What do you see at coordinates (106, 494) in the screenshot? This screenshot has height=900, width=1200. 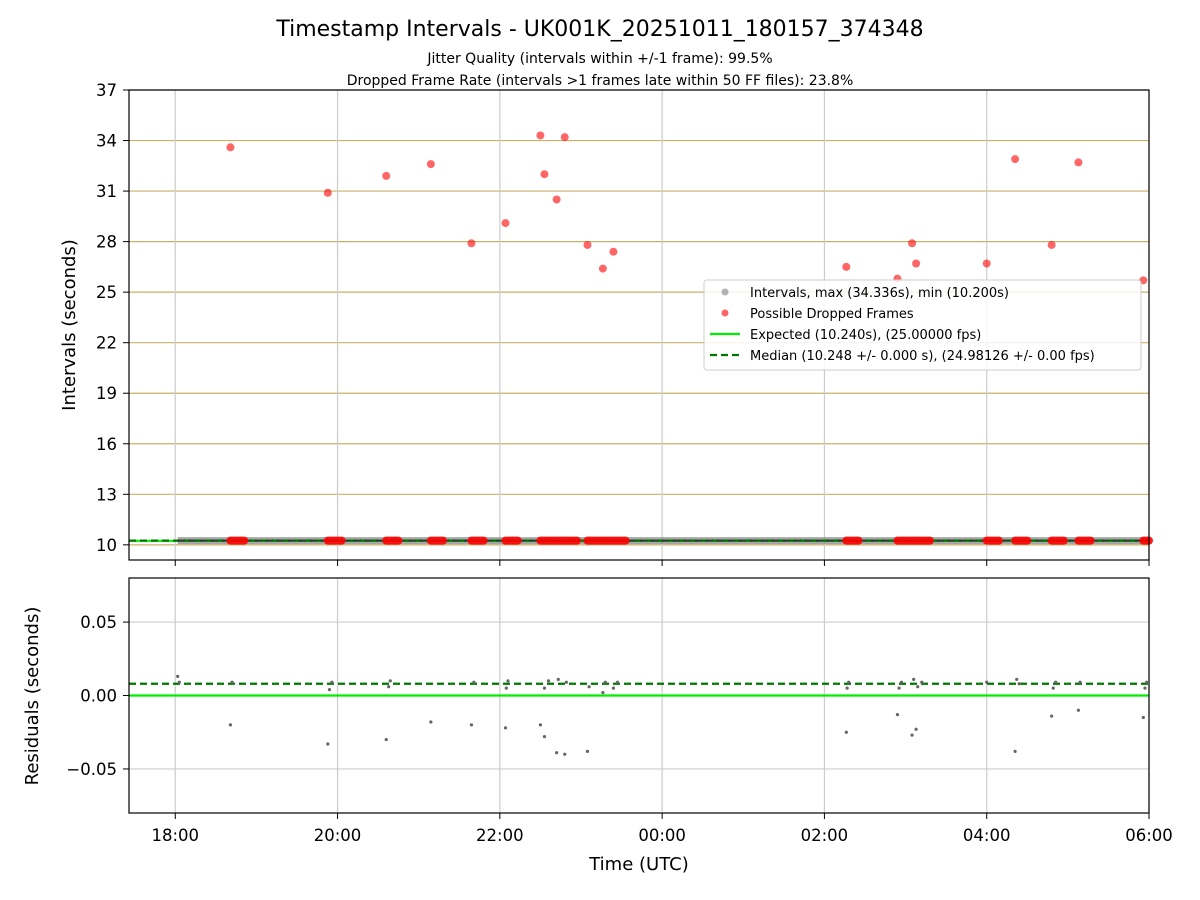 I see `intervals-y-tick-label: 13` at bounding box center [106, 494].